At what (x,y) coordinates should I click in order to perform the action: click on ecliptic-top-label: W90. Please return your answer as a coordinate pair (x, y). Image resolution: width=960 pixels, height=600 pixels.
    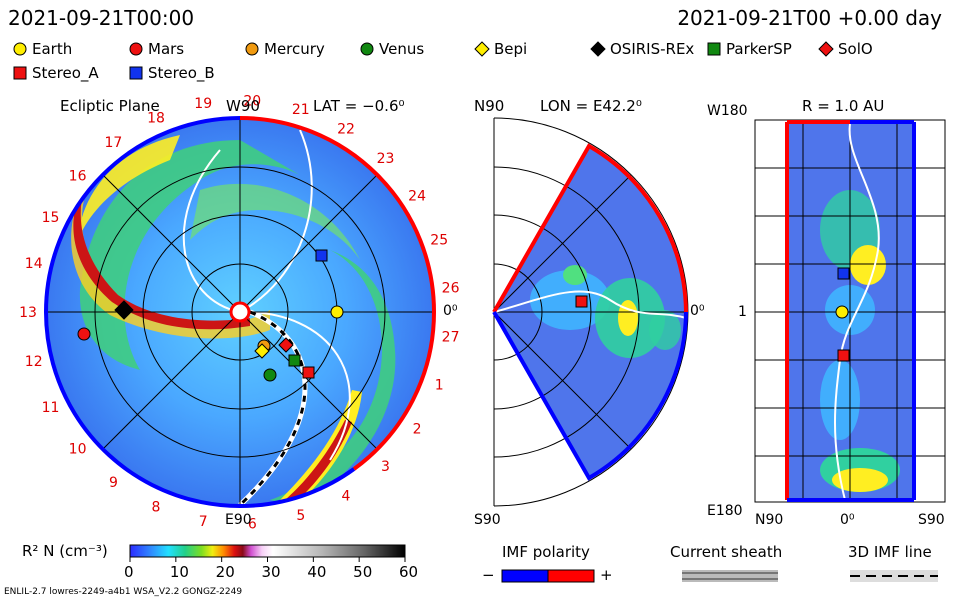
    Looking at the image, I should click on (243, 106).